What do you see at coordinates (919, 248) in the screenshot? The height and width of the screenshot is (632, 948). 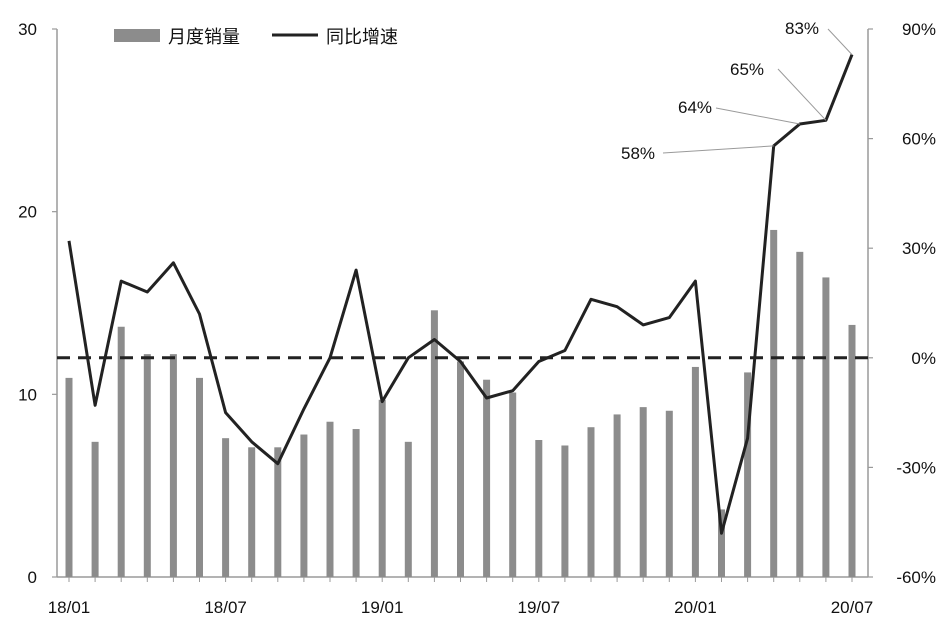 I see `right-y-tick-label: 30%` at bounding box center [919, 248].